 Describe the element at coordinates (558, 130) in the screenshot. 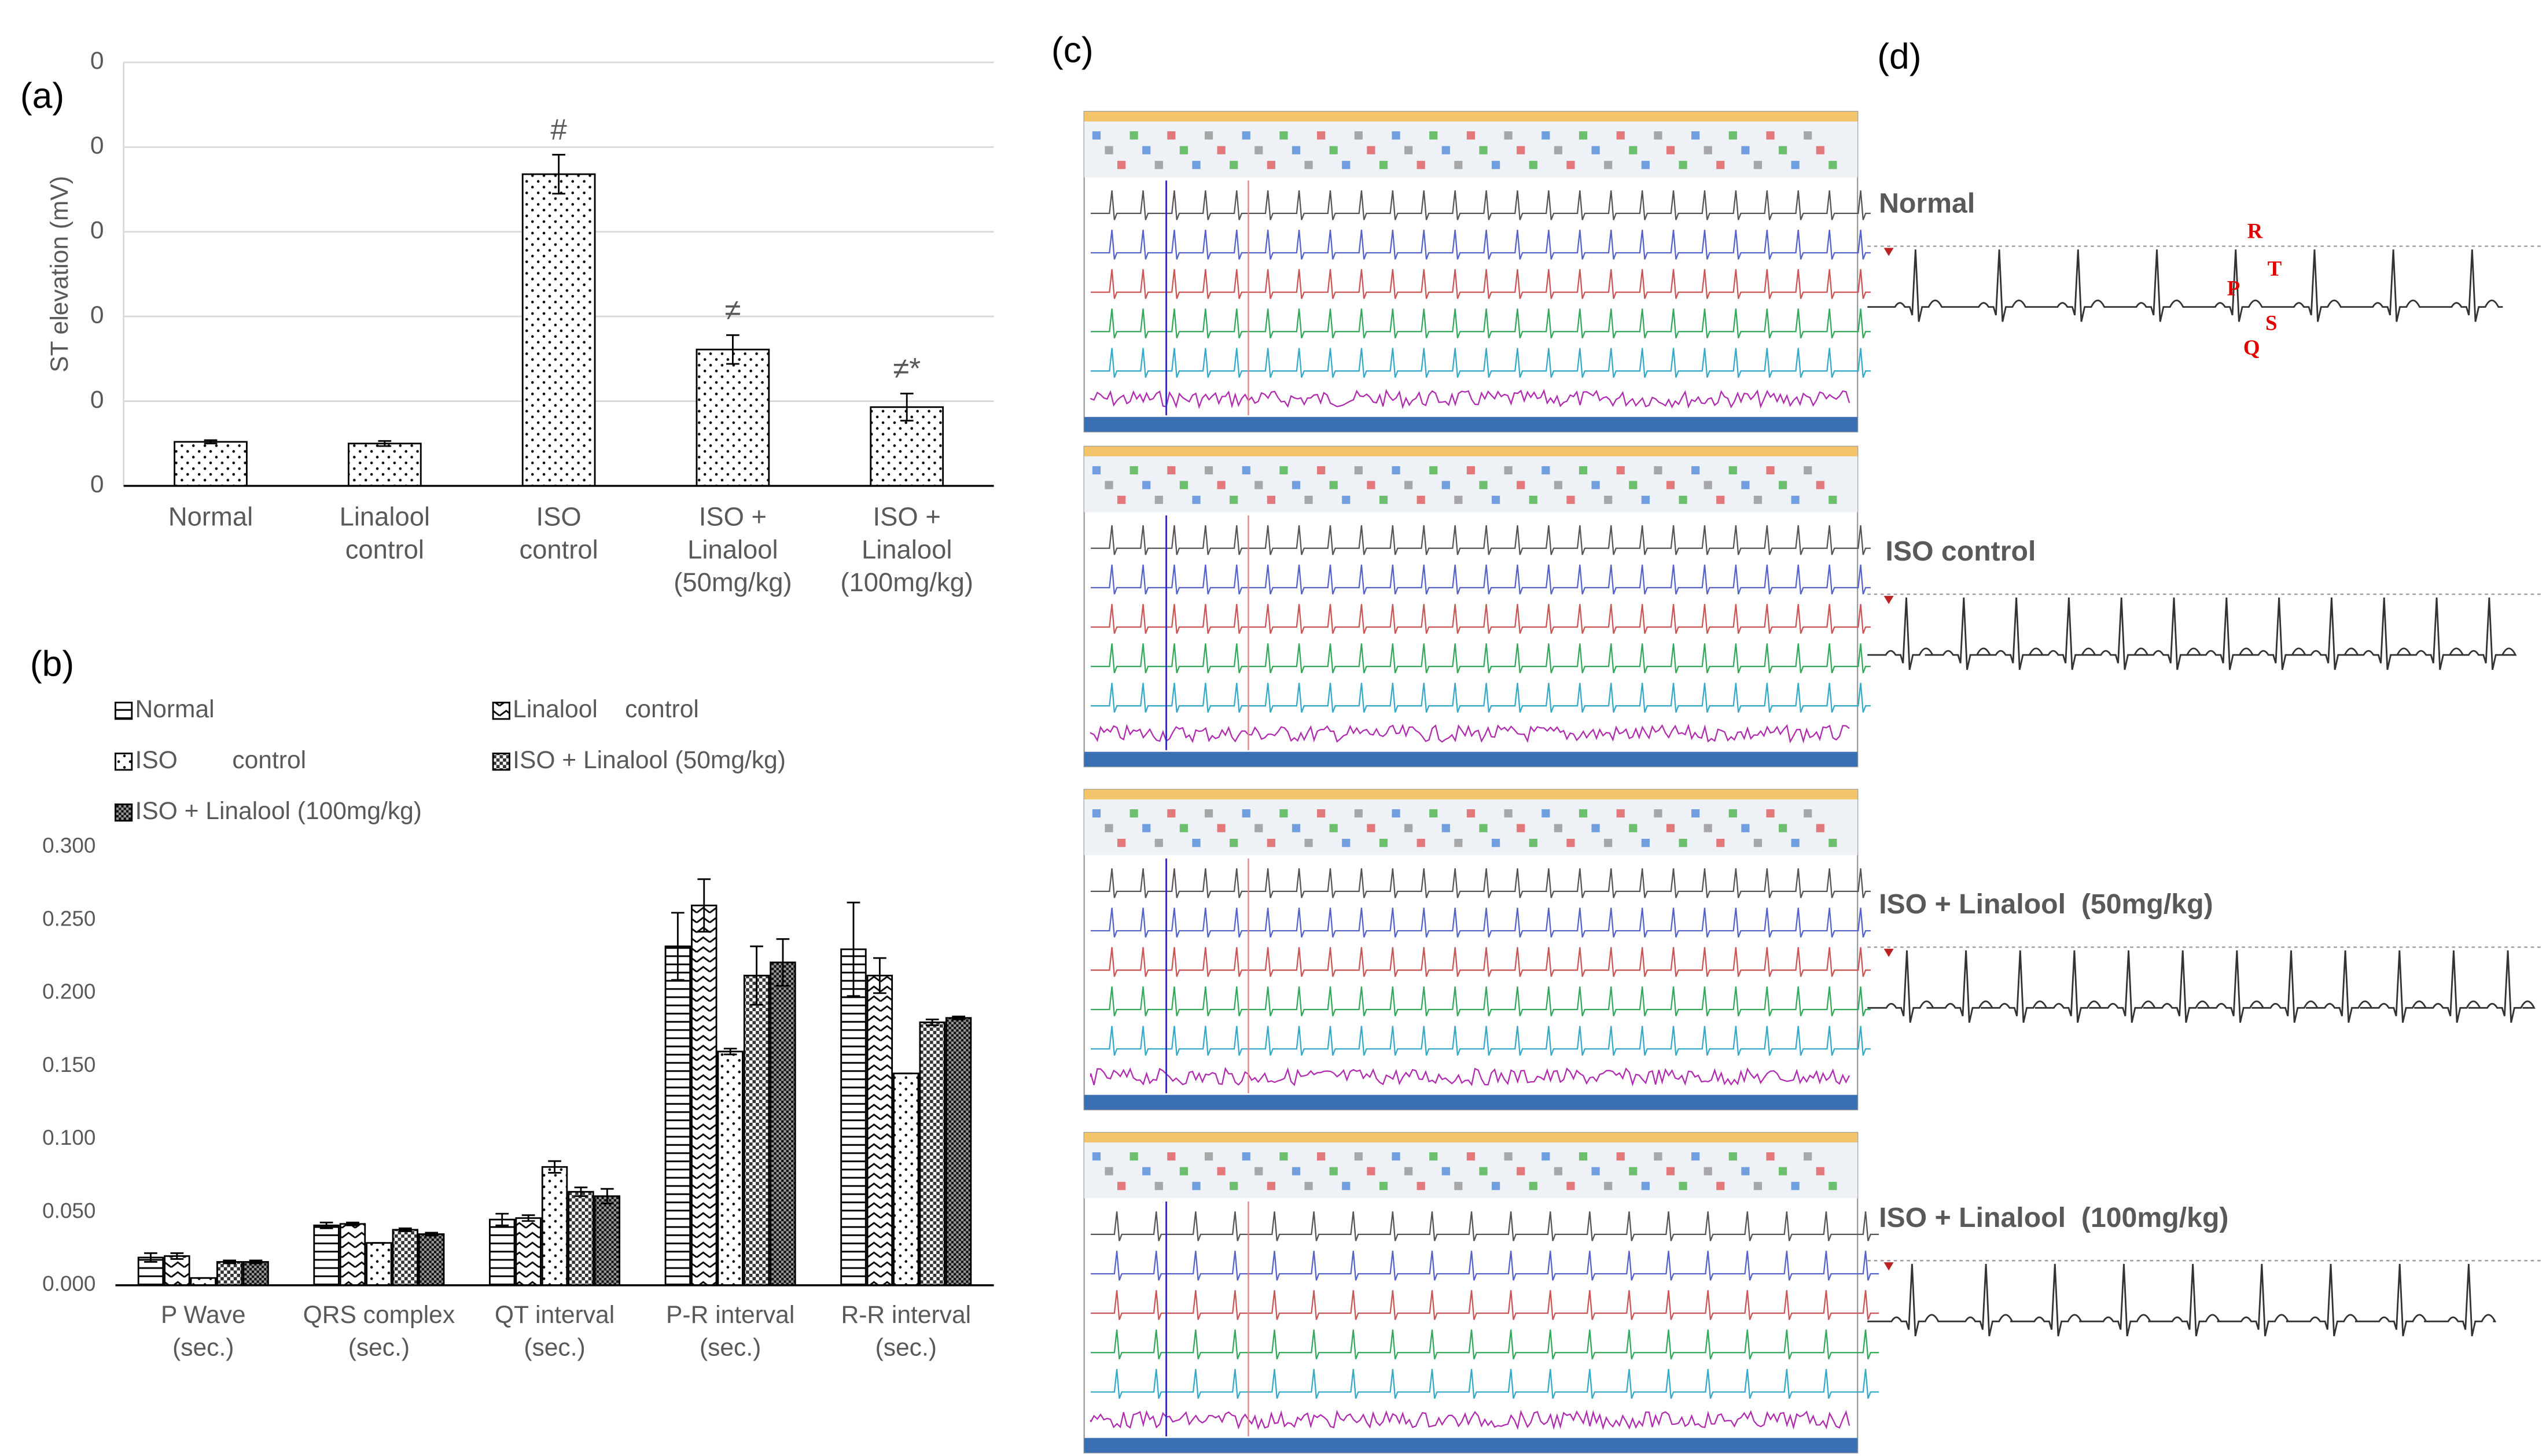

I see `annotation: #` at that location.